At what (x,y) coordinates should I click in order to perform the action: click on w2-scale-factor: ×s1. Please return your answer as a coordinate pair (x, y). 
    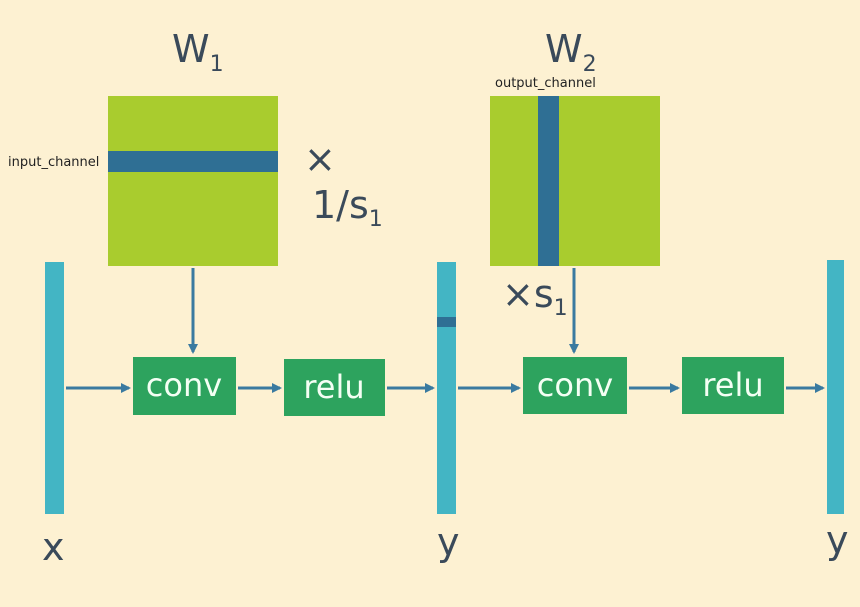
    Looking at the image, I should click on (535, 296).